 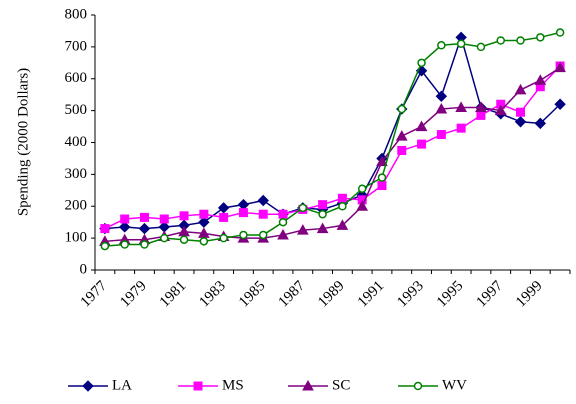 I want to click on y-tick-label: 0, so click(x=84, y=269).